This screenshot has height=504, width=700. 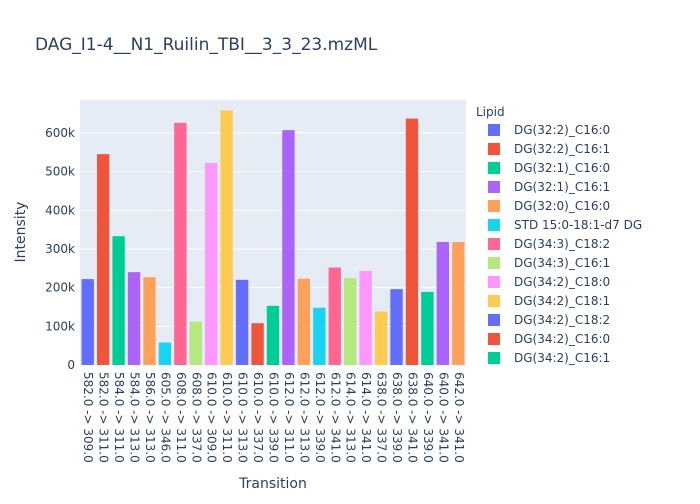 What do you see at coordinates (428, 417) in the screenshot?
I see `x-tick-label: 640.0 -> 339.0` at bounding box center [428, 417].